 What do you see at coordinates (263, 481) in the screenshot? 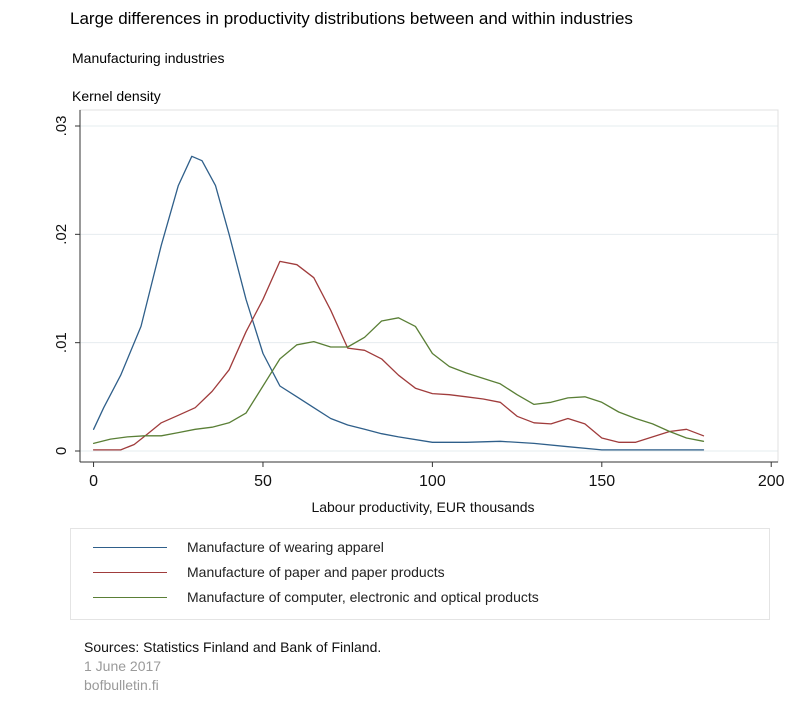
I see `x-tick-label: 50` at bounding box center [263, 481].